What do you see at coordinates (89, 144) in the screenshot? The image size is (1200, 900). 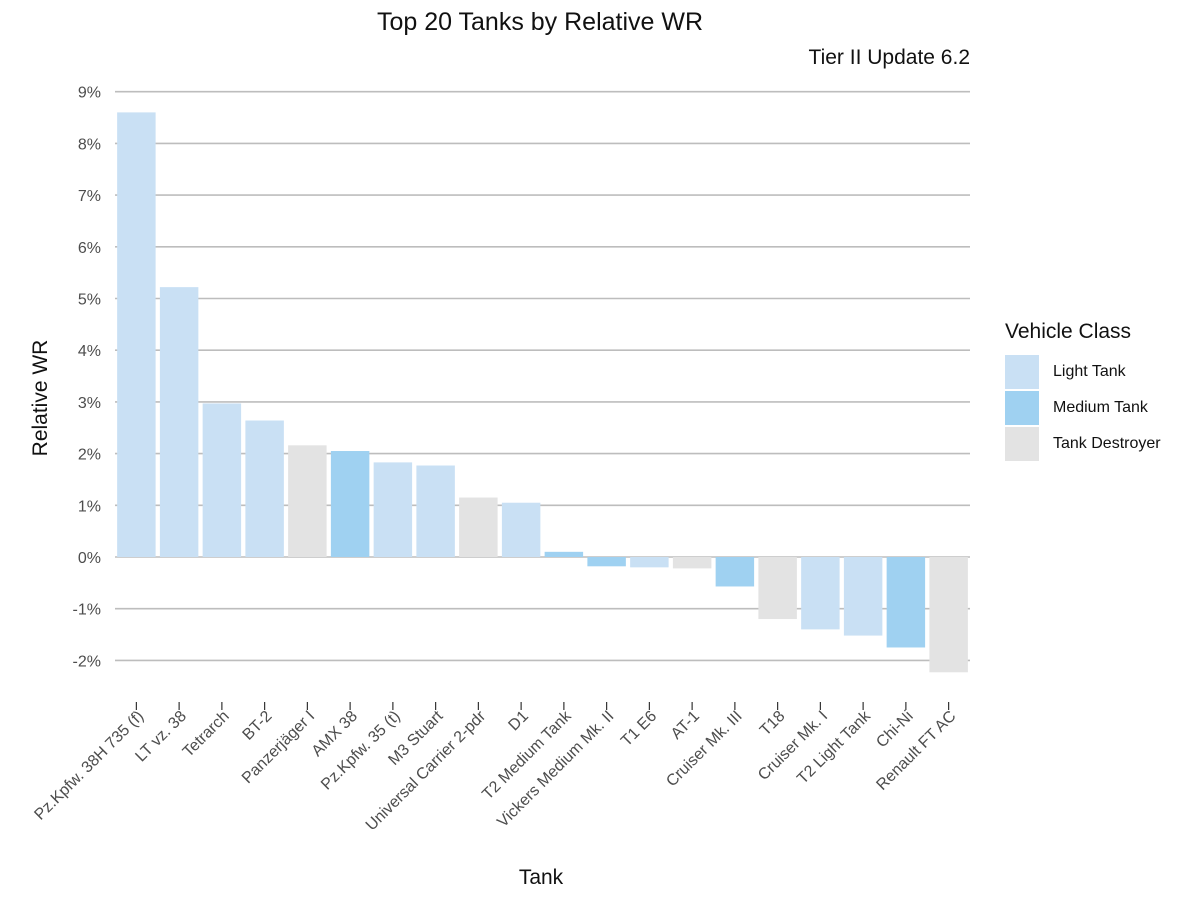 I see `y-tick-label: 8%` at bounding box center [89, 144].